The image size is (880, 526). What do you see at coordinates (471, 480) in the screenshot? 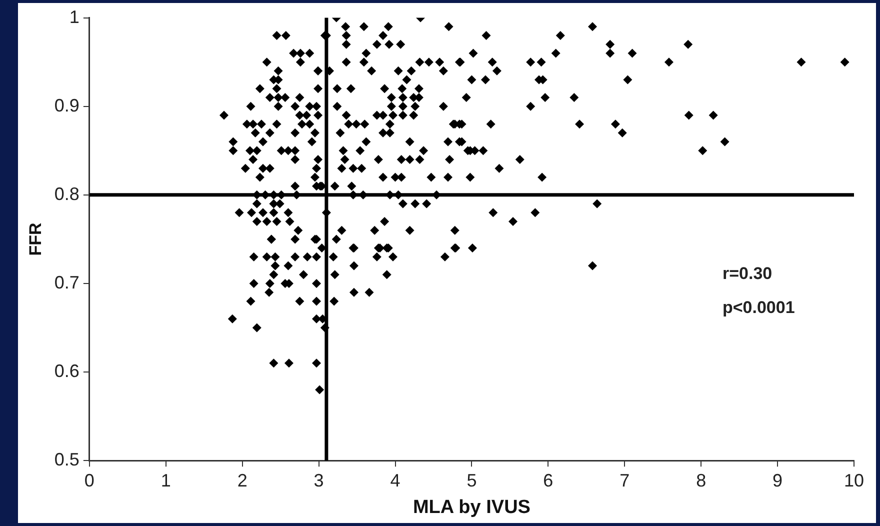
I see `x-tick-label: 5` at bounding box center [471, 480].